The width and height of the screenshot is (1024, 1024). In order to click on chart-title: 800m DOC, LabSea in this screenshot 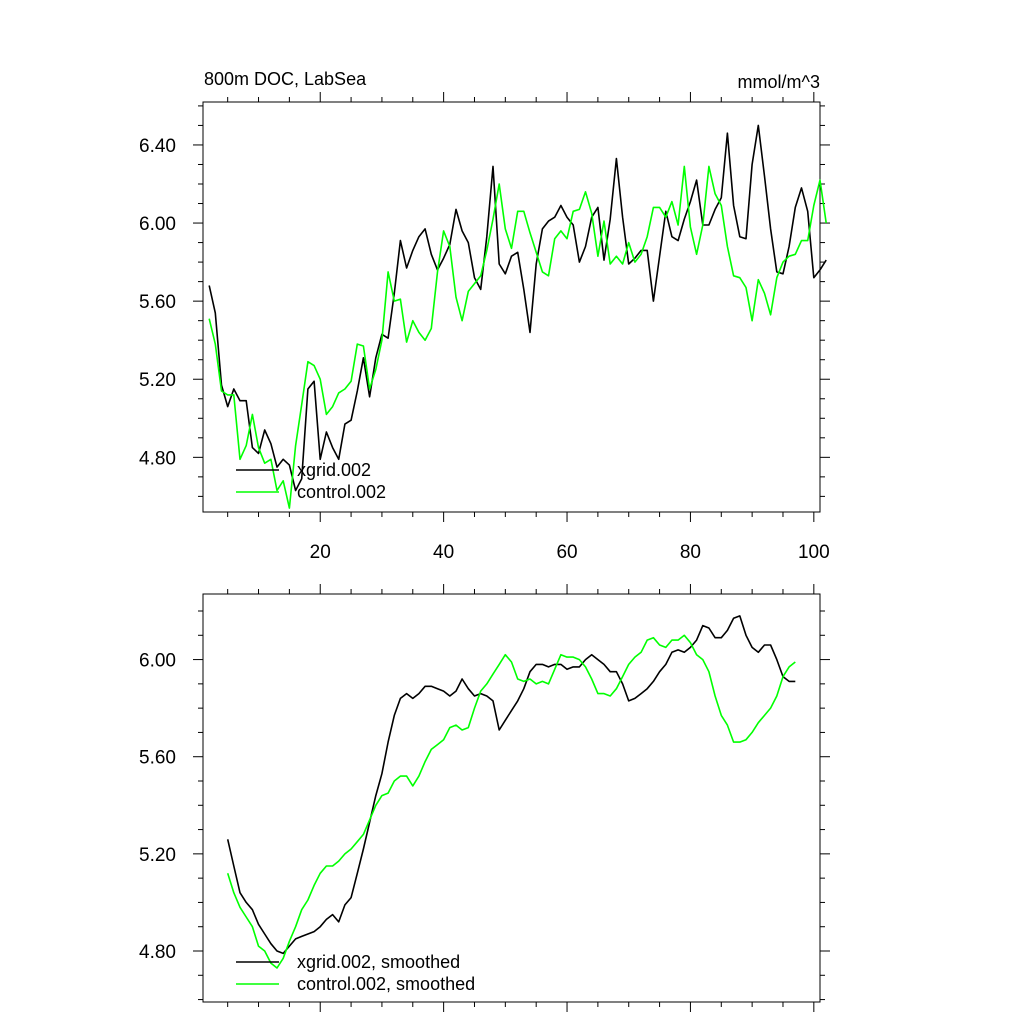, I will do `click(285, 79)`.